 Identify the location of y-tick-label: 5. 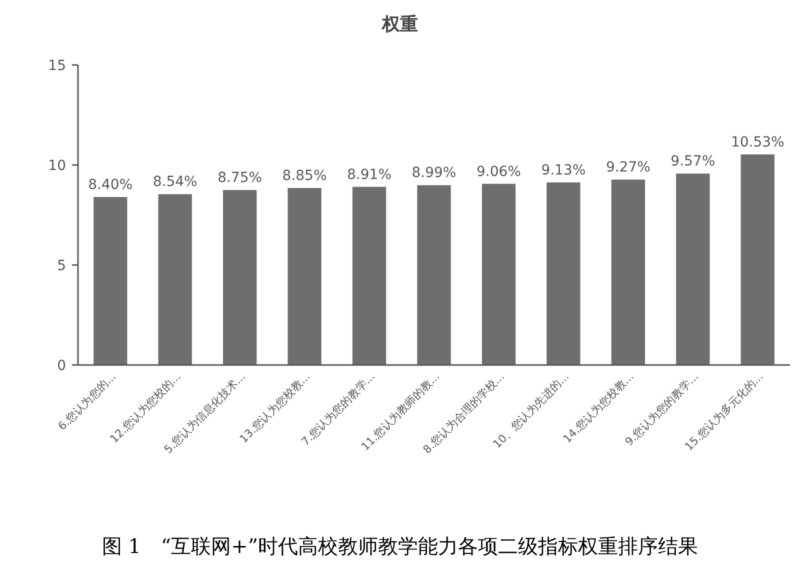
(61, 266).